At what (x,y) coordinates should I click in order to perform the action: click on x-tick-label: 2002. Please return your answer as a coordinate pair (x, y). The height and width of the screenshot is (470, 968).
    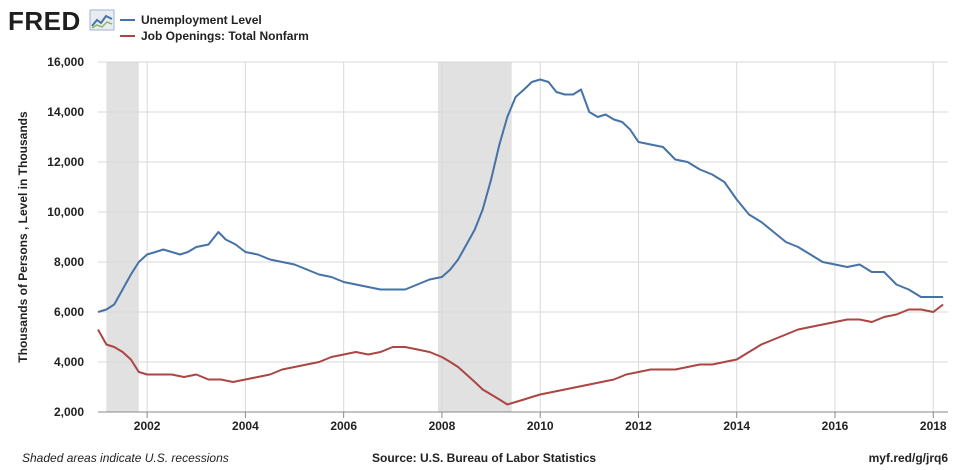
    Looking at the image, I should click on (147, 426).